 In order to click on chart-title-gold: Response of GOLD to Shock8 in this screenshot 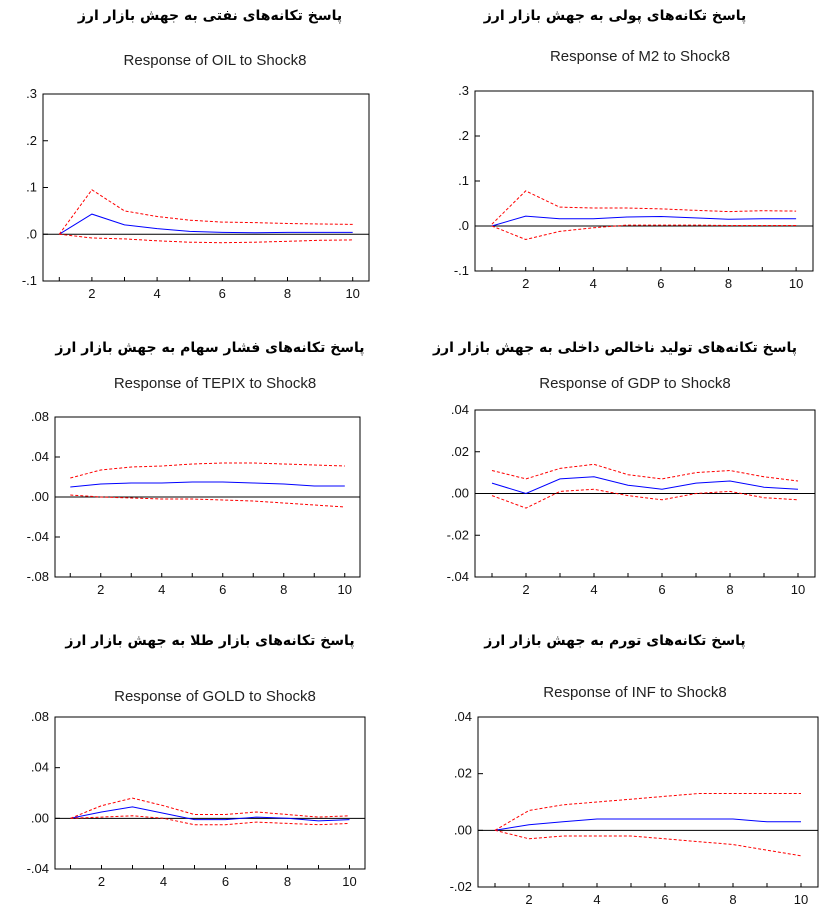, I will do `click(215, 696)`.